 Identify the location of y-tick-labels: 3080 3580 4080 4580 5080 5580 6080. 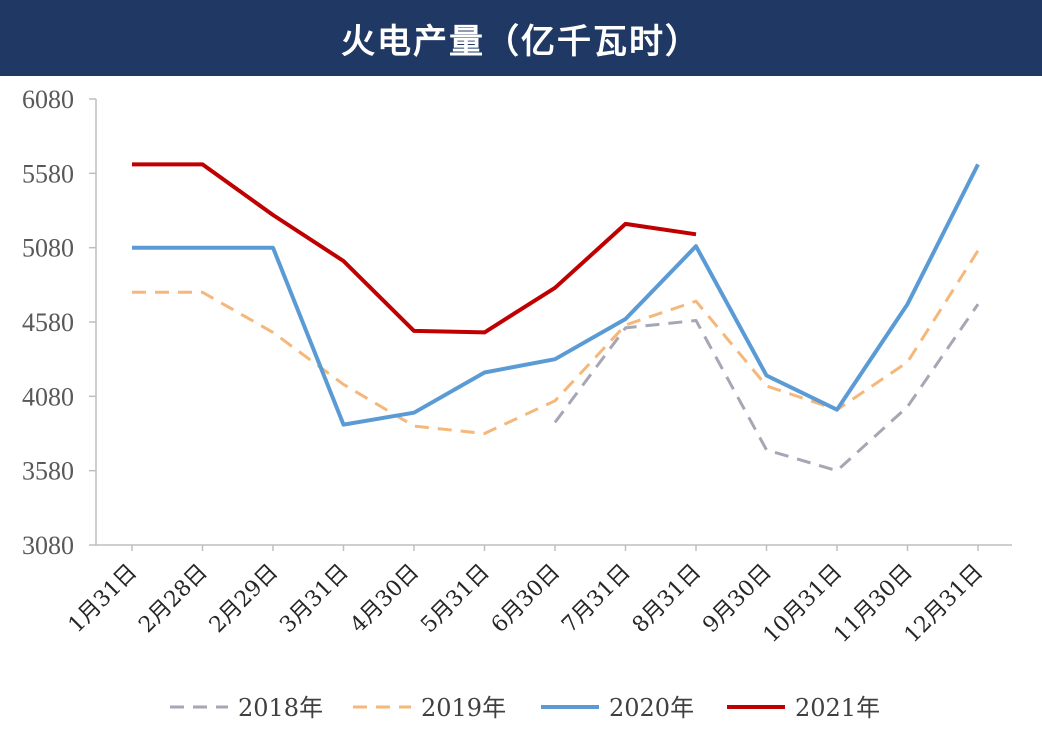
(59, 322).